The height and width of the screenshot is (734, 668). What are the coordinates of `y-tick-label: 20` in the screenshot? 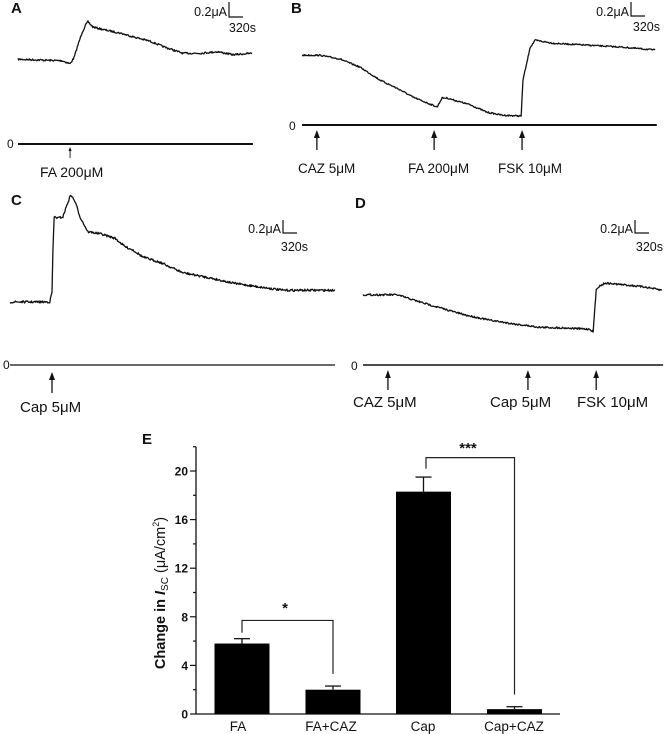 It's located at (182, 472).